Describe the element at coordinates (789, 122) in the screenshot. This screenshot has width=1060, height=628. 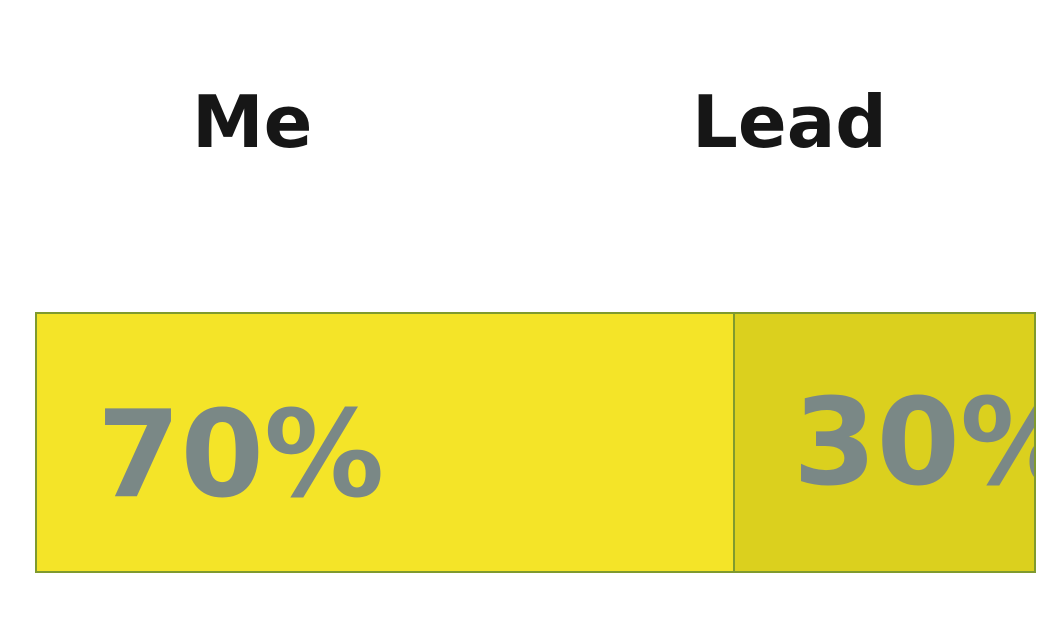
I see `category-label-lead: Lead` at that location.